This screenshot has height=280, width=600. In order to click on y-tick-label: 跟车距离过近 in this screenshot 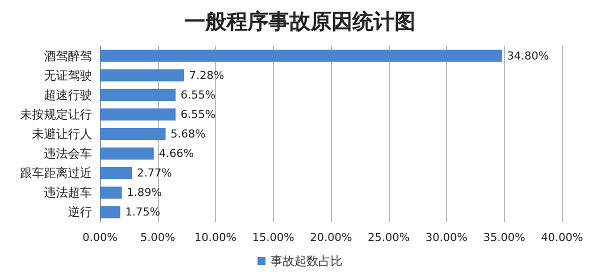, I will do `click(56, 173)`.